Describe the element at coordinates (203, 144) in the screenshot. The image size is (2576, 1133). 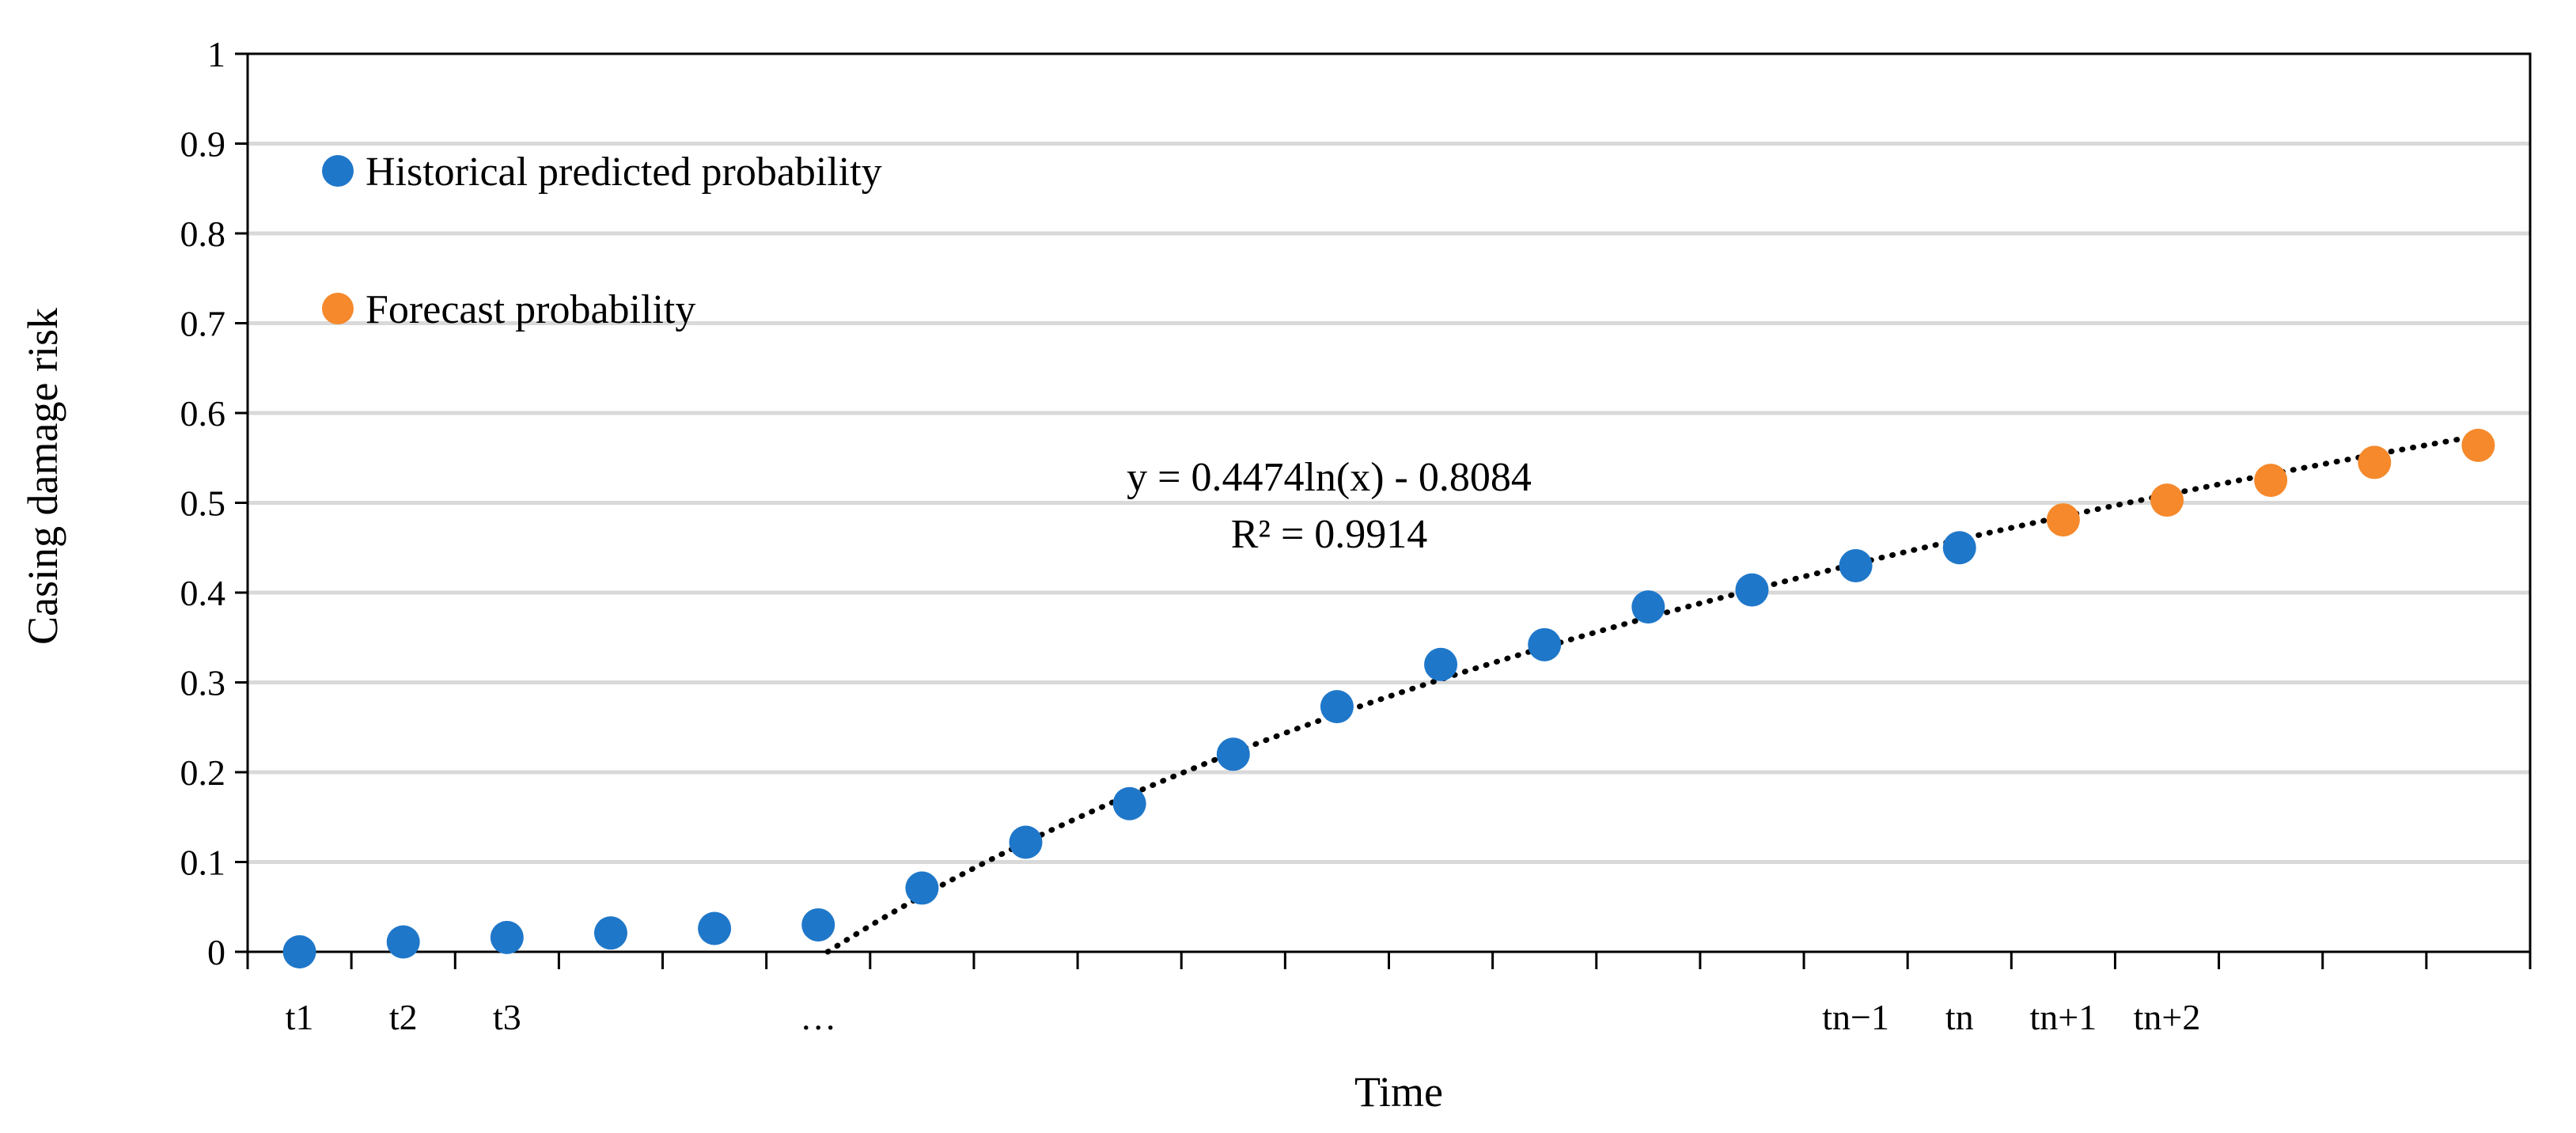
I see `y-tick-label: 0.9` at that location.